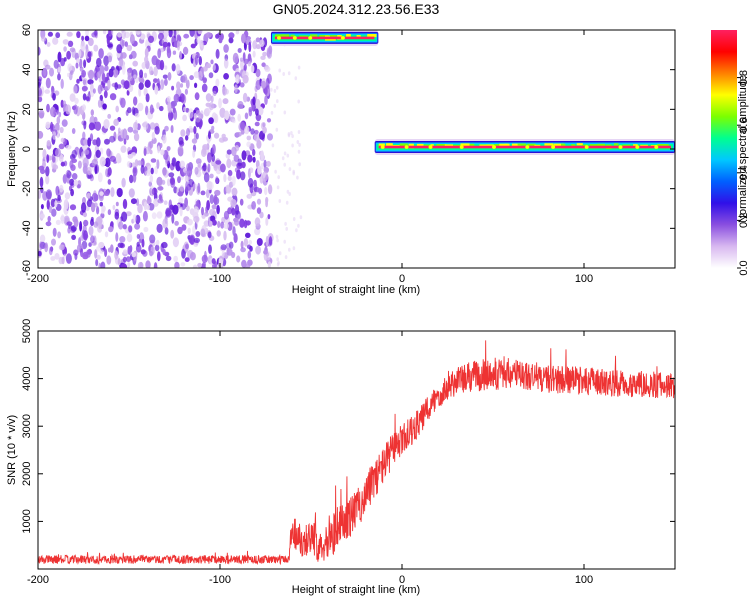 This screenshot has width=750, height=600. I want to click on band-patch, so click(372, 36).